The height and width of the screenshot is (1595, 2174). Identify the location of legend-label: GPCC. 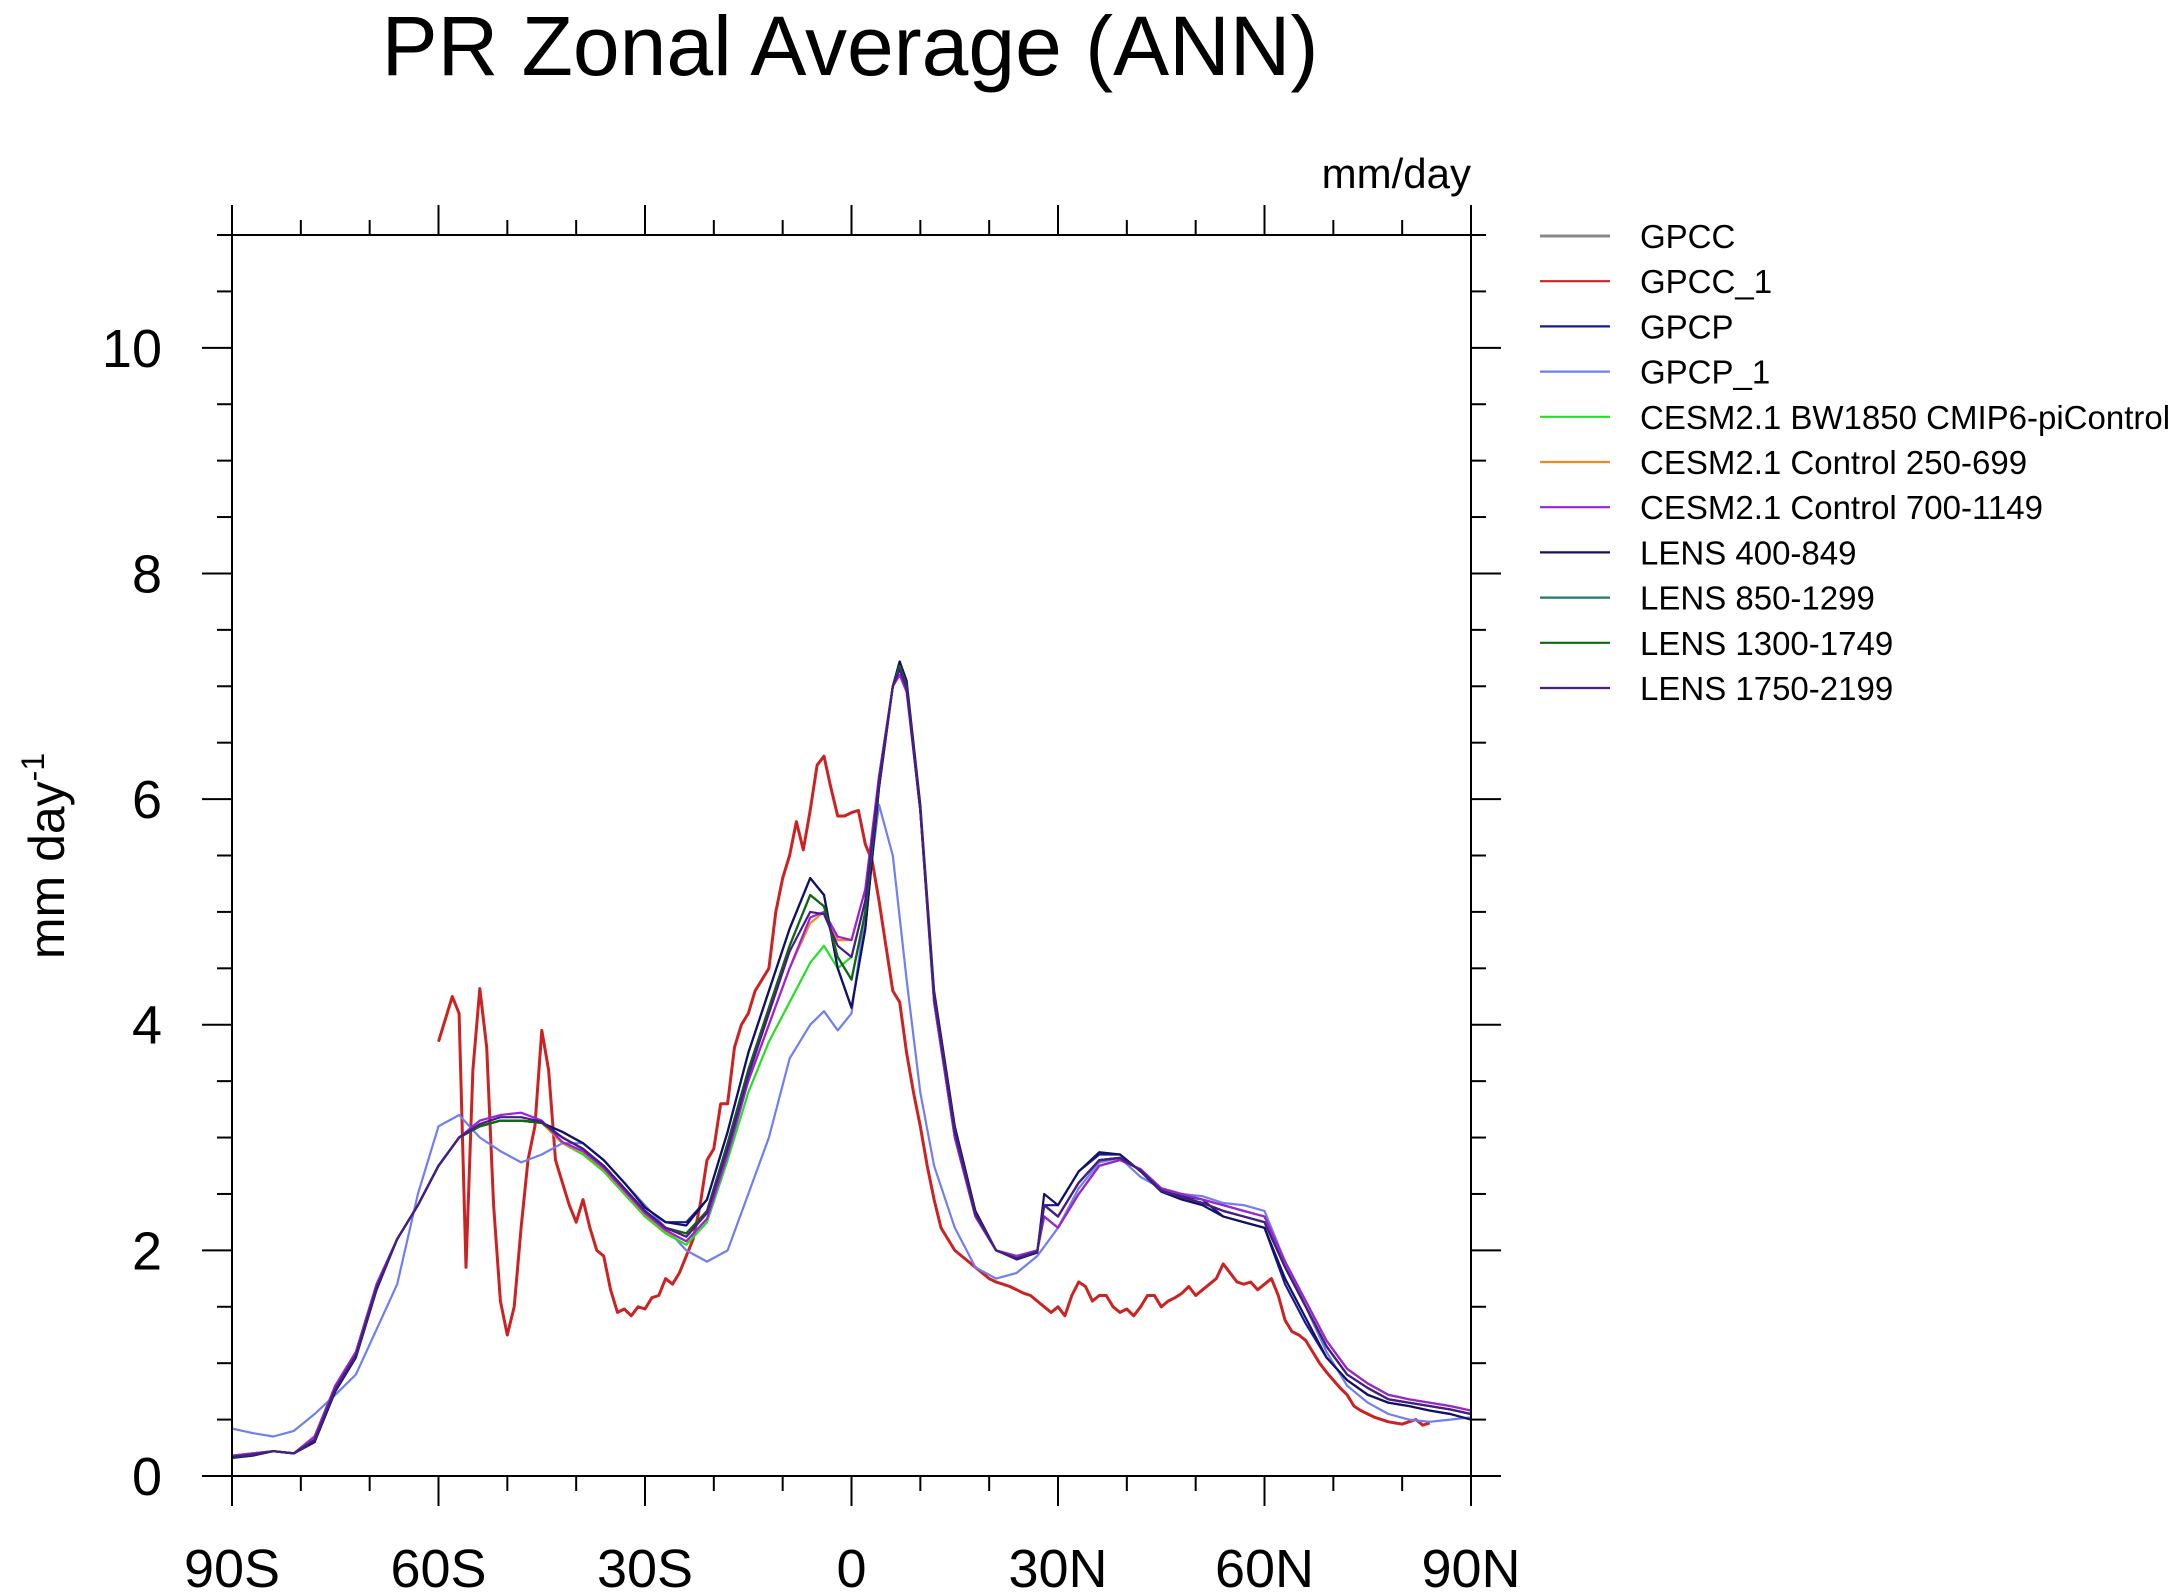
(1687, 236).